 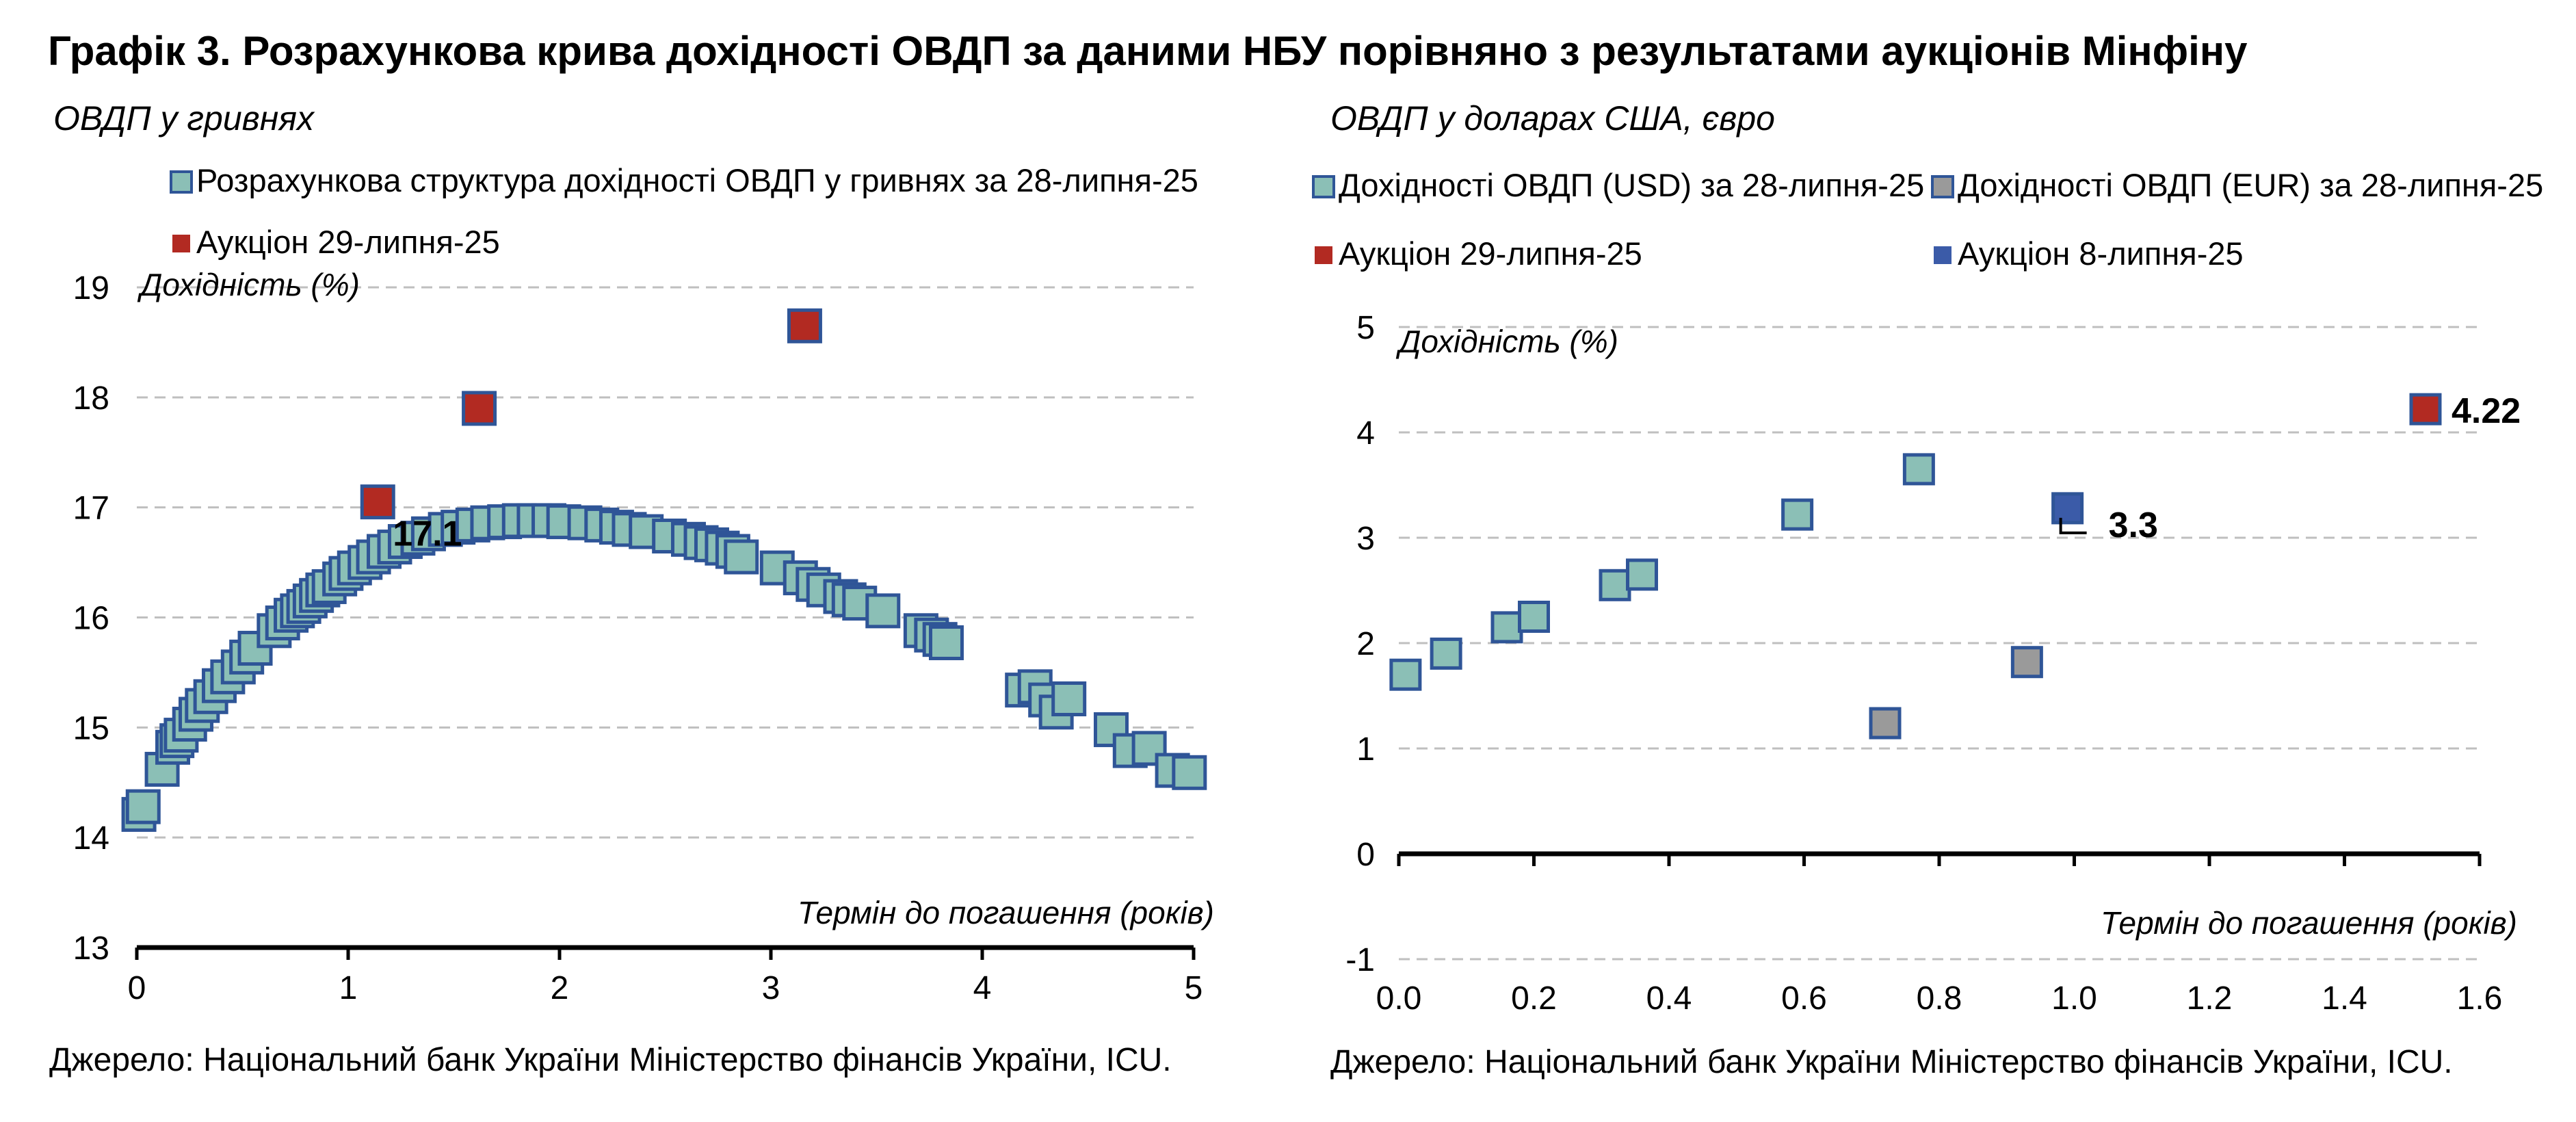 What do you see at coordinates (1534, 999) in the screenshot?
I see `x-tick-label: 0.2` at bounding box center [1534, 999].